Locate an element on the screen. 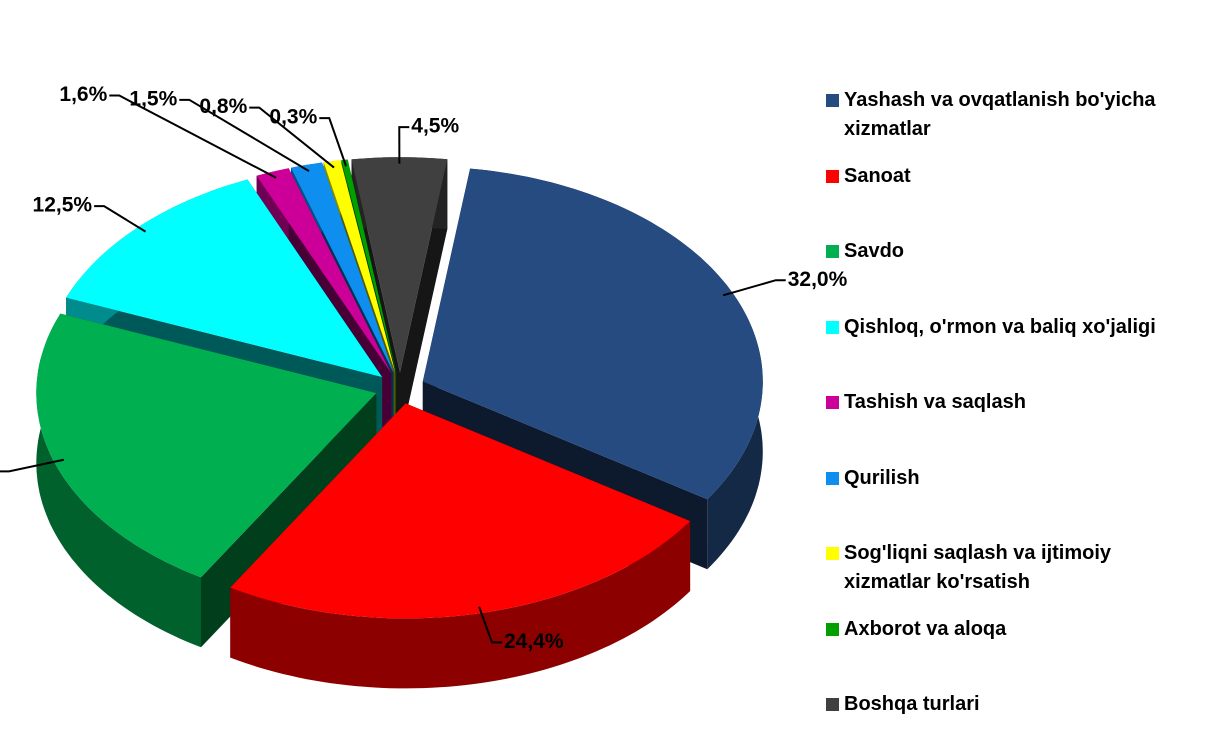 The height and width of the screenshot is (736, 1210). legend-item: Tashish va saqlash is located at coordinates (1011, 402).